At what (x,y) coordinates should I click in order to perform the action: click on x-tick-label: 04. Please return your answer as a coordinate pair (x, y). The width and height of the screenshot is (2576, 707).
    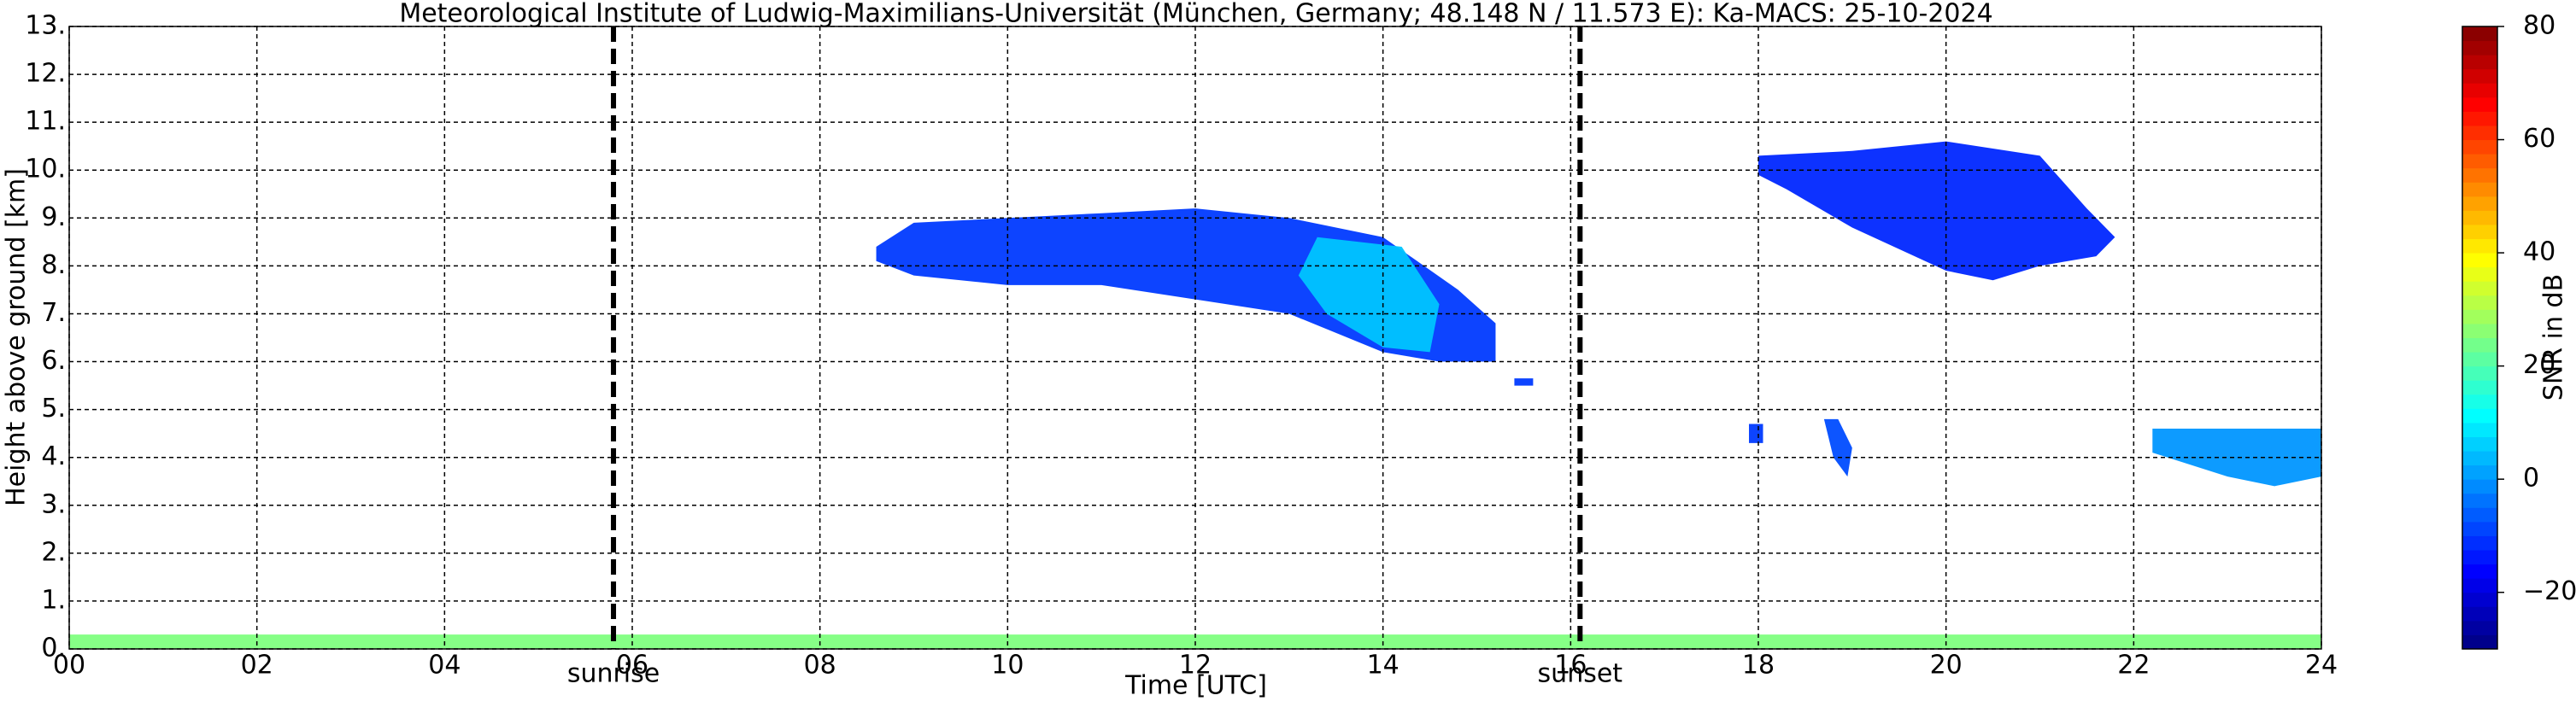
    Looking at the image, I should click on (445, 666).